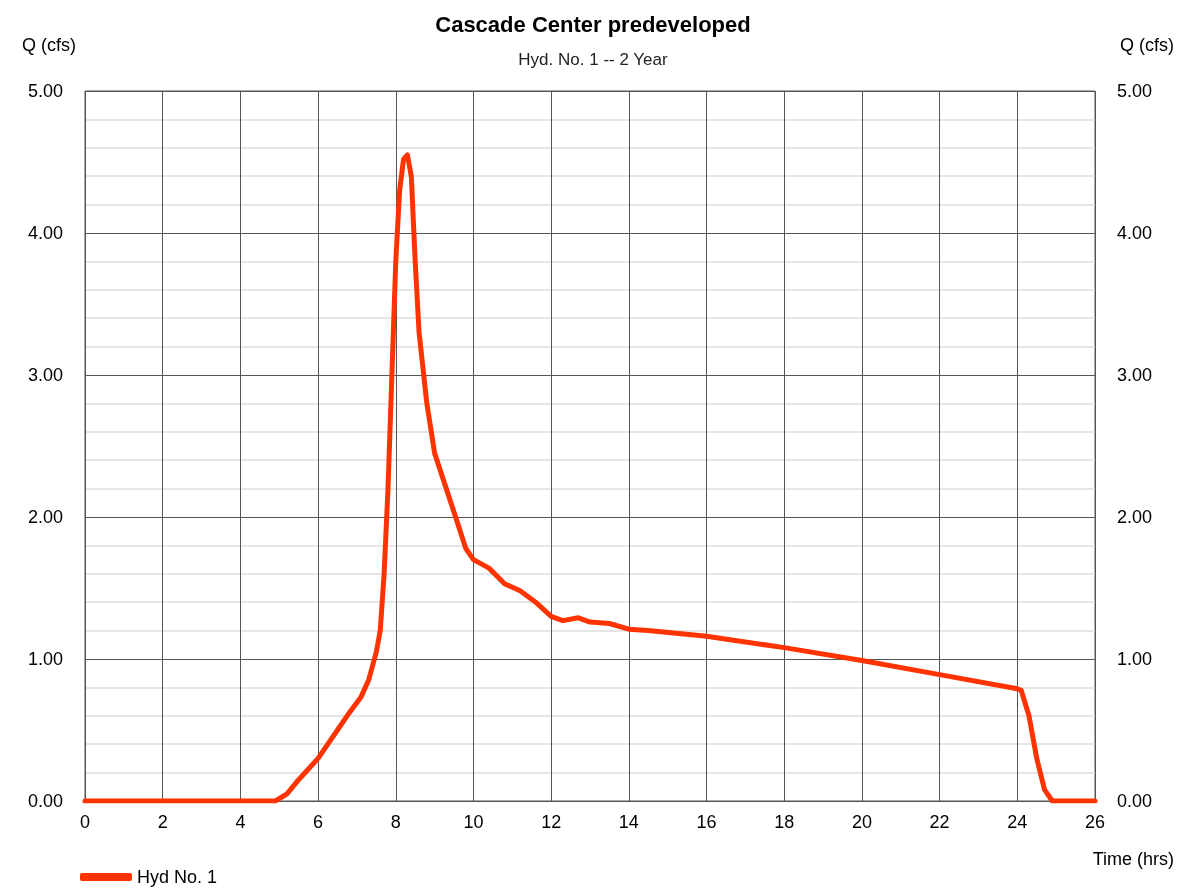  What do you see at coordinates (1135, 375) in the screenshot?
I see `y2-tick-label: 3.00` at bounding box center [1135, 375].